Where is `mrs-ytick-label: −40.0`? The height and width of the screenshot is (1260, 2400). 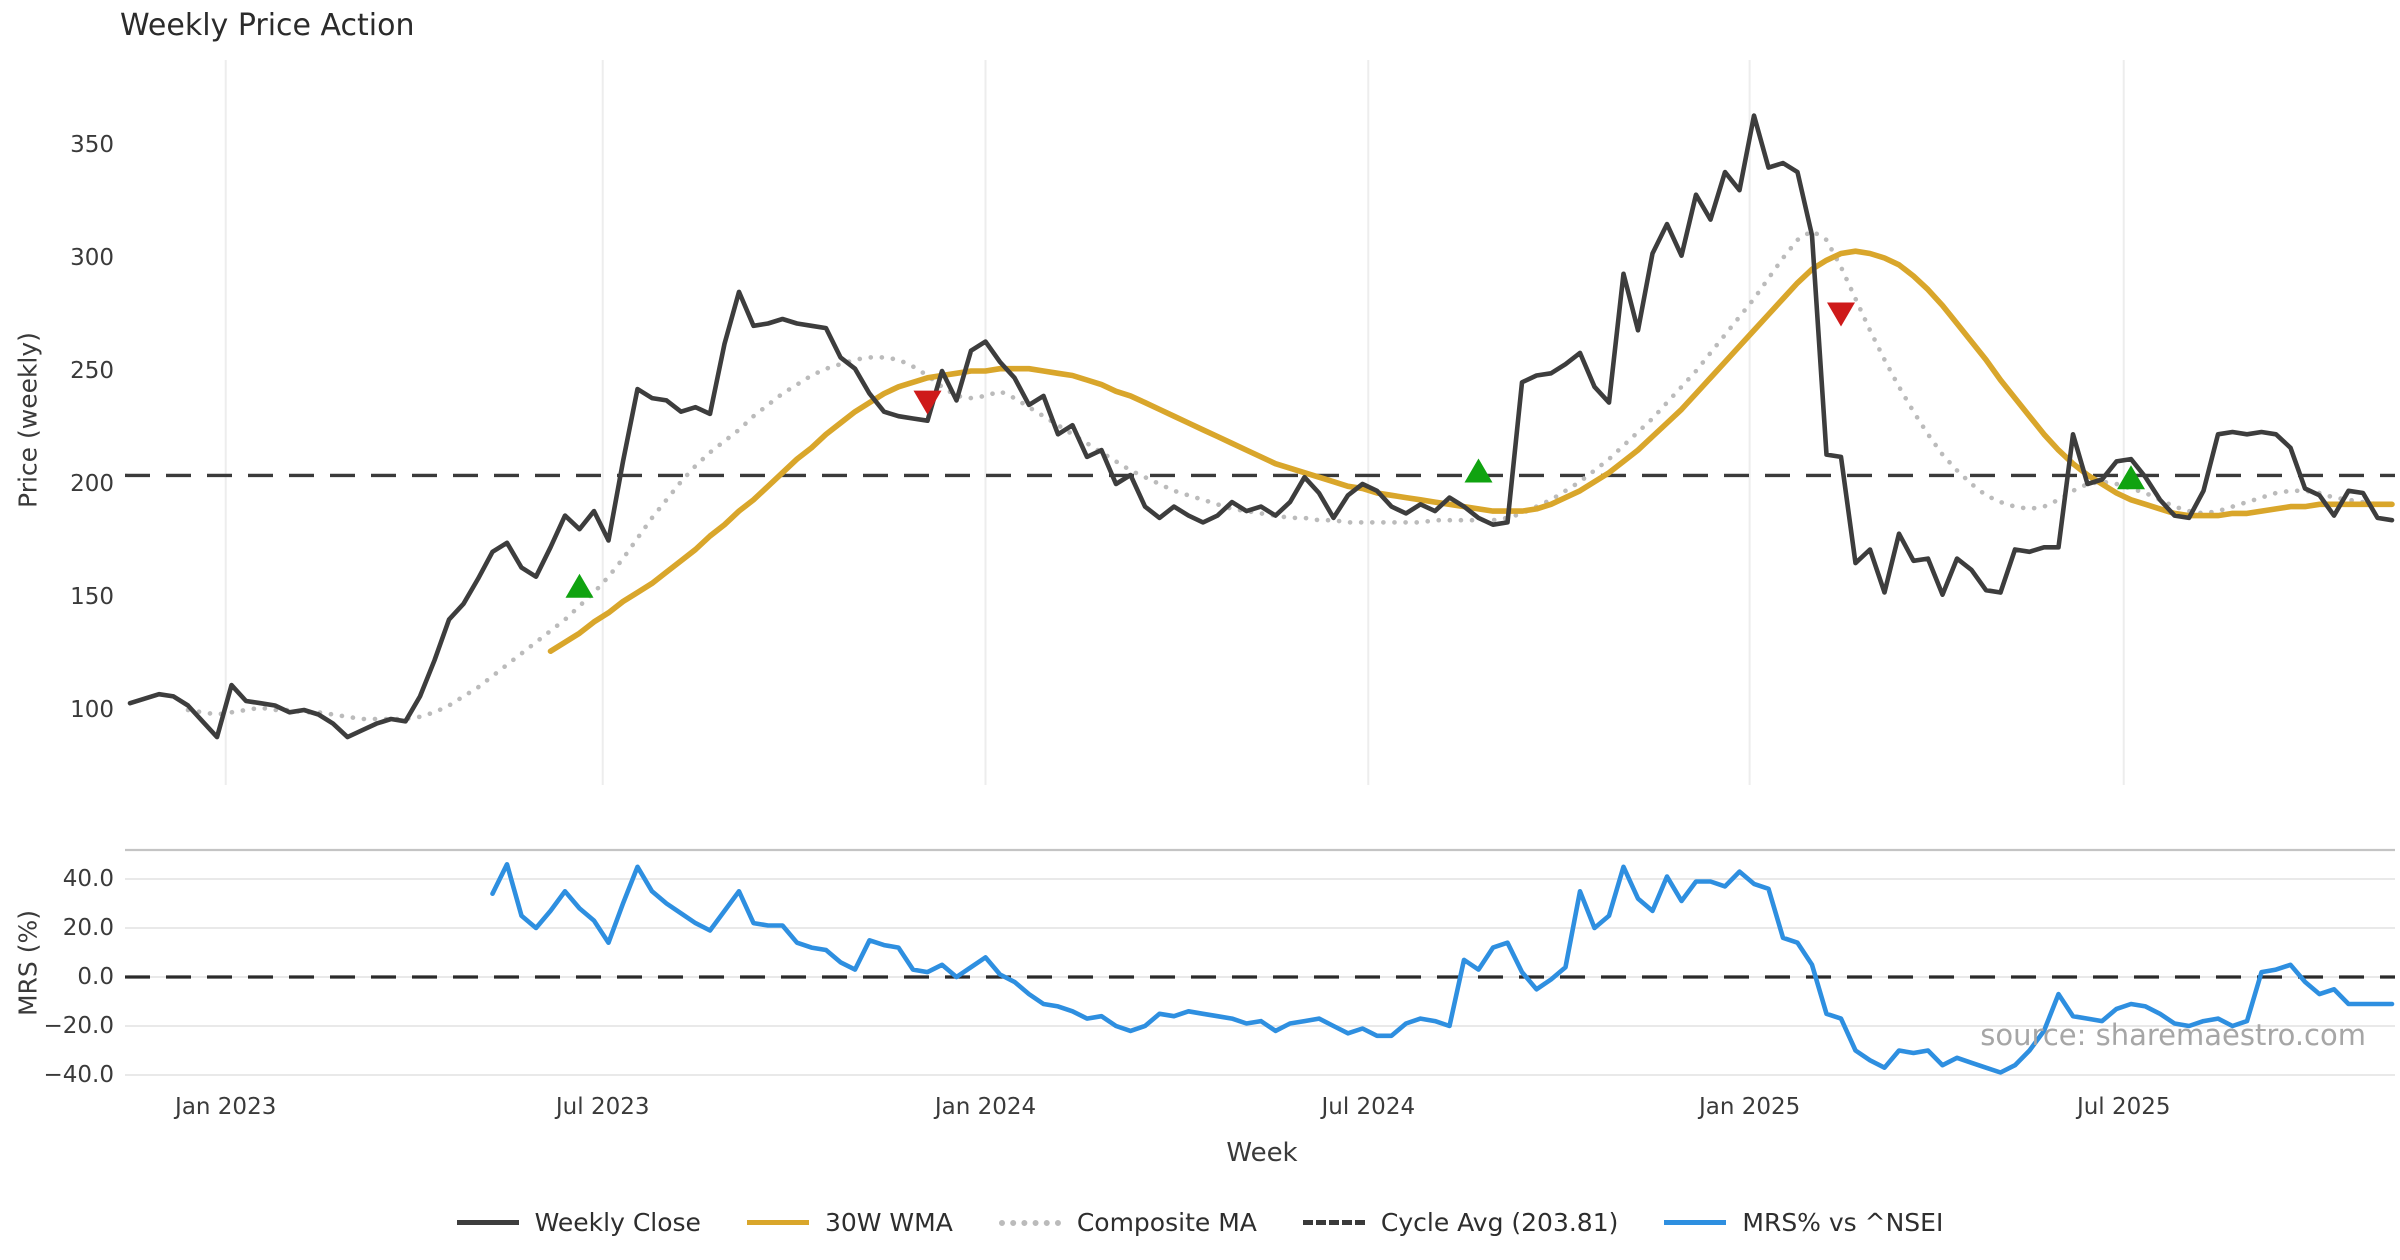
mrs-ytick-label: −40.0 is located at coordinates (78, 1075).